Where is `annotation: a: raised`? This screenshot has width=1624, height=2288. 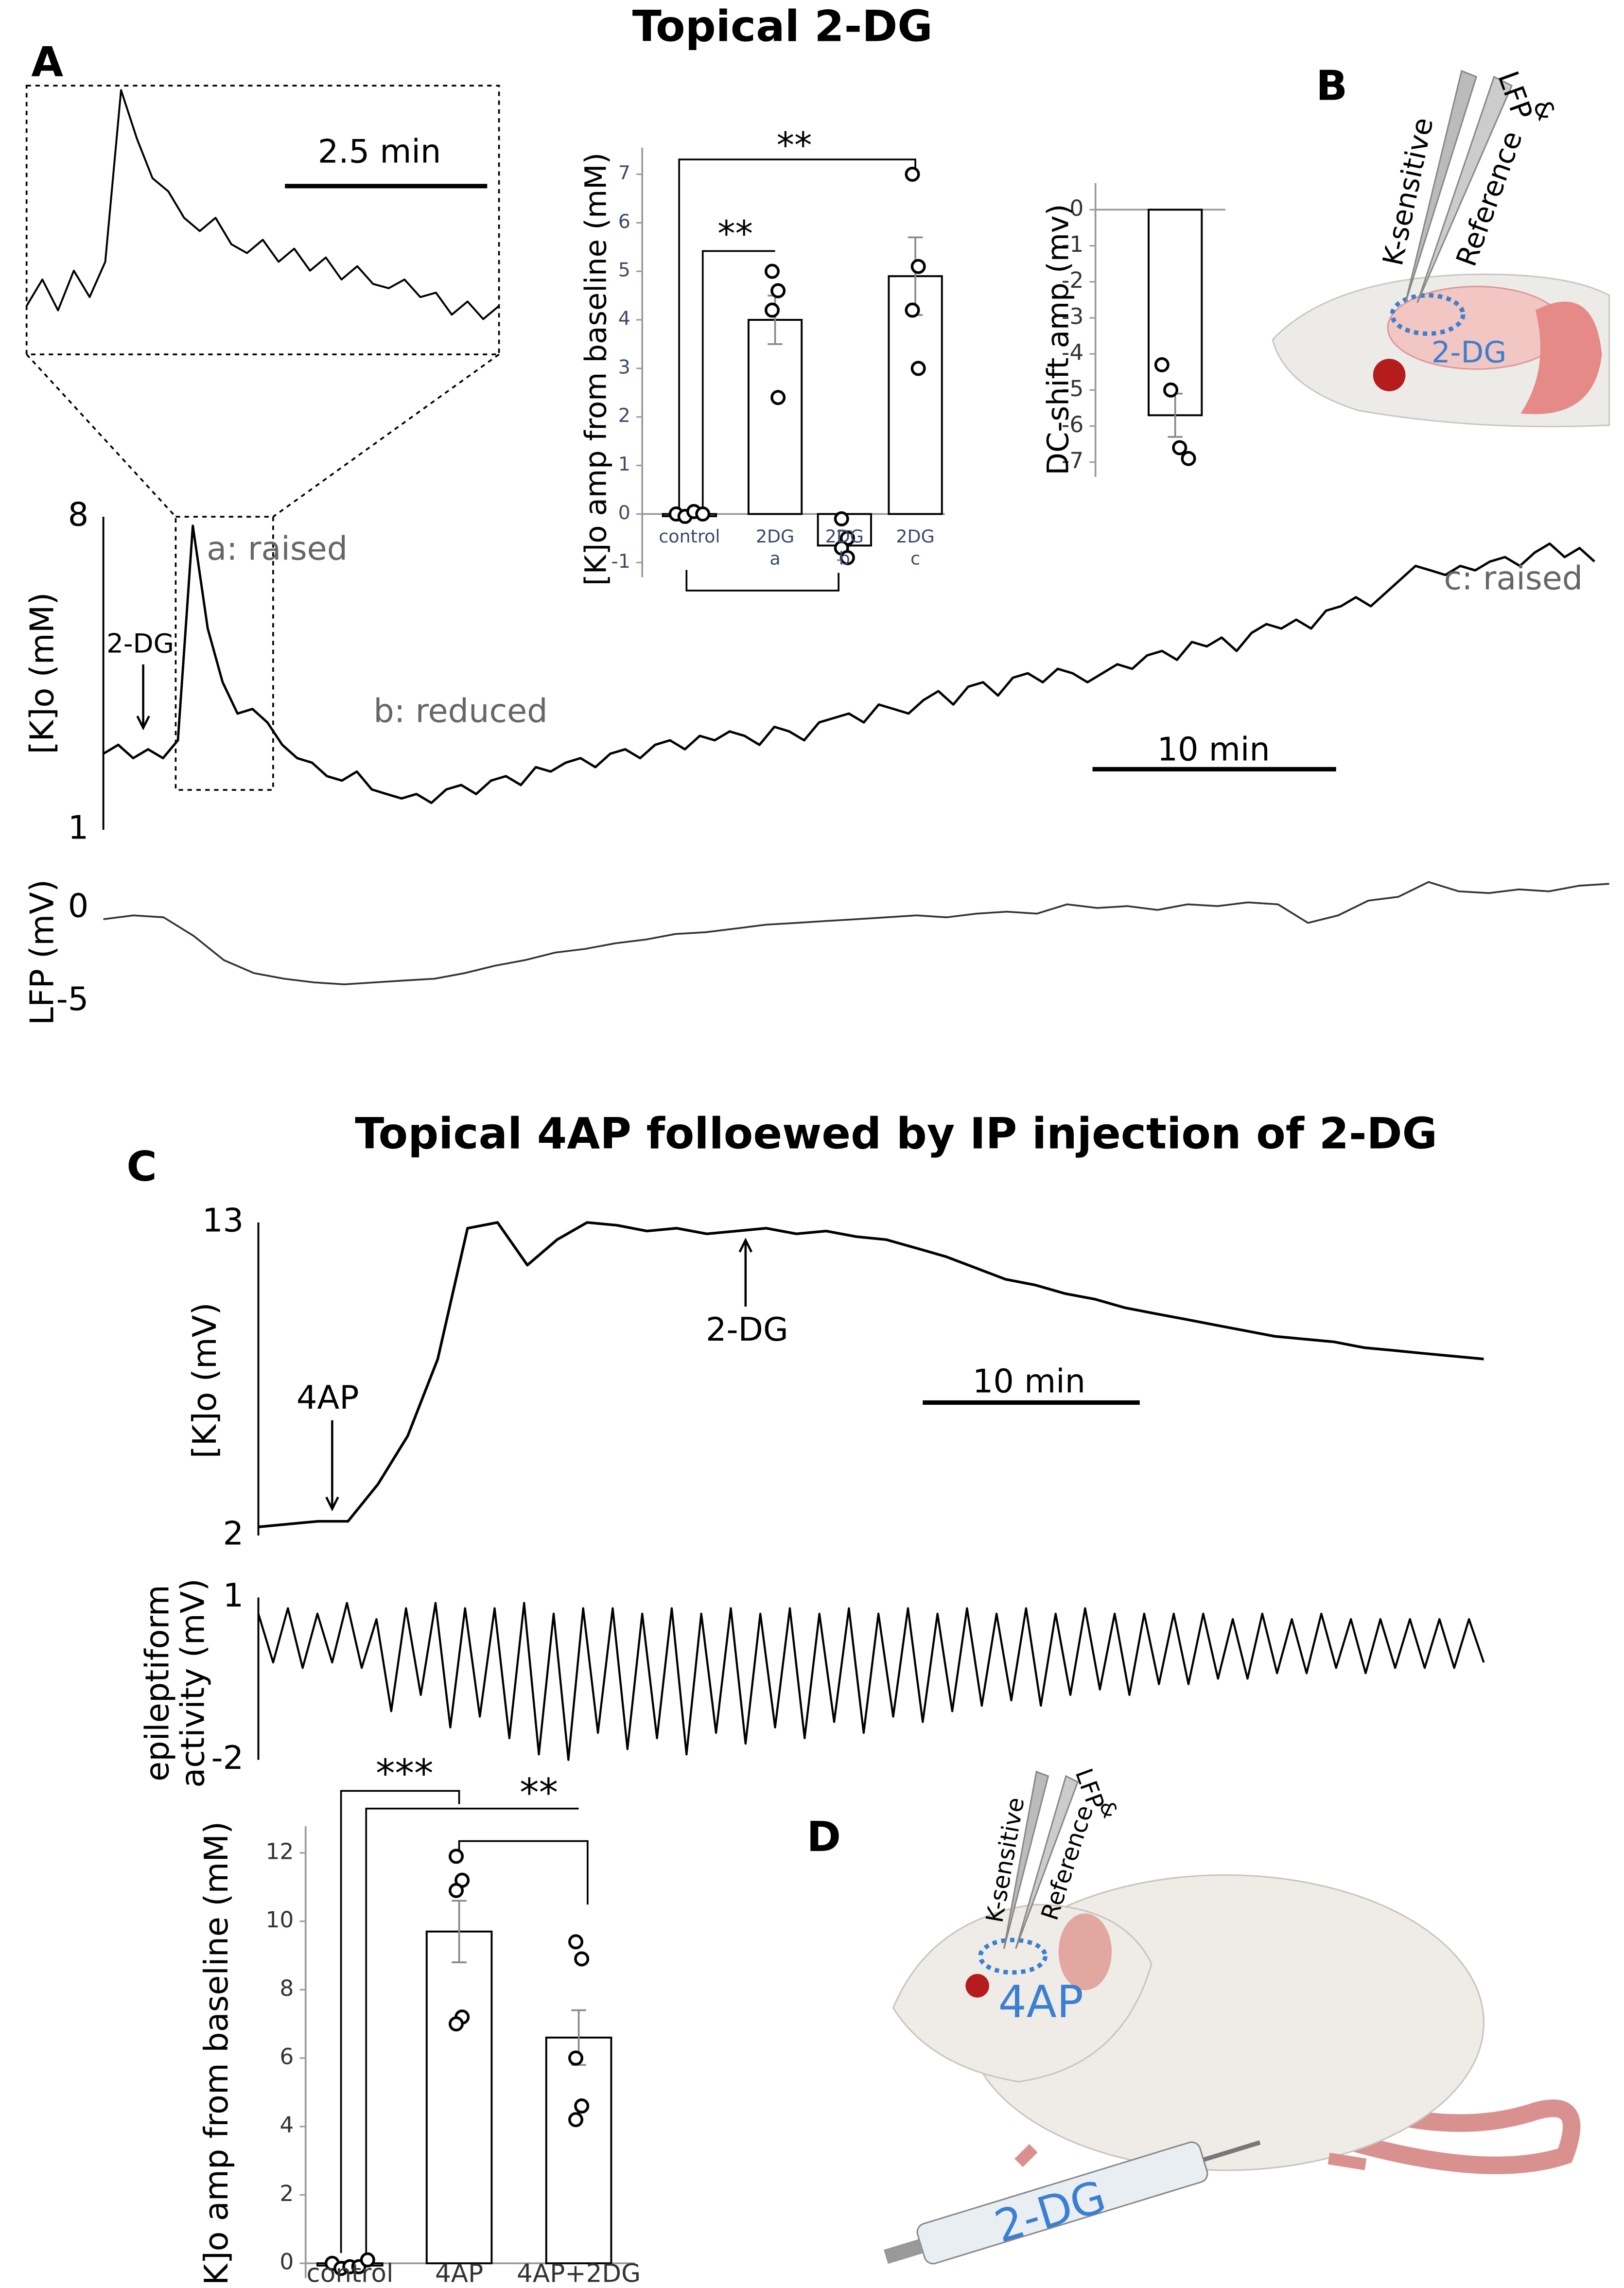
annotation: a: raised is located at coordinates (277, 549).